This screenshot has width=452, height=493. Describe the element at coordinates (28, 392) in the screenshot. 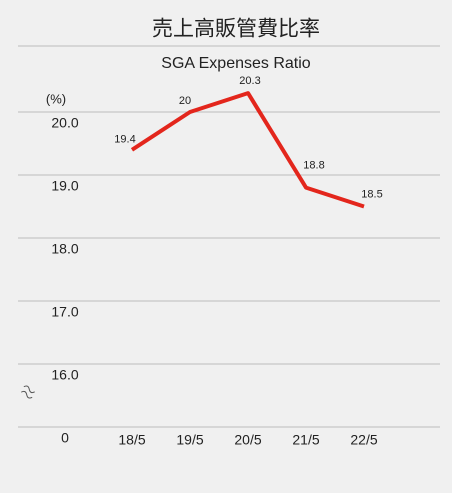

I see `axis-break-symbol` at that location.